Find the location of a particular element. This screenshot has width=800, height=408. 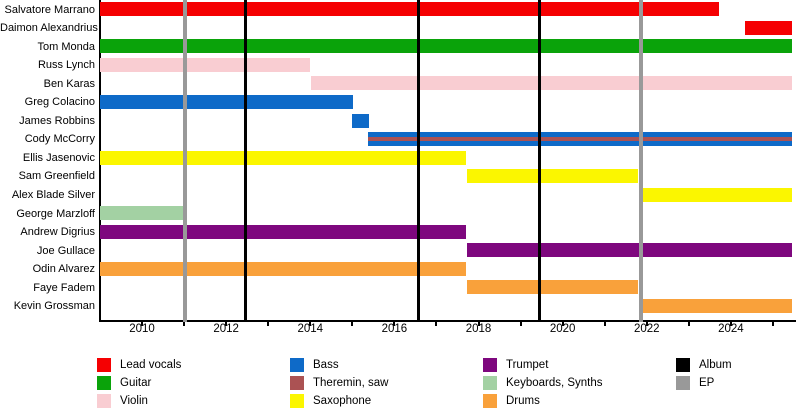

member-label: Odin Alvarez is located at coordinates (63, 269).